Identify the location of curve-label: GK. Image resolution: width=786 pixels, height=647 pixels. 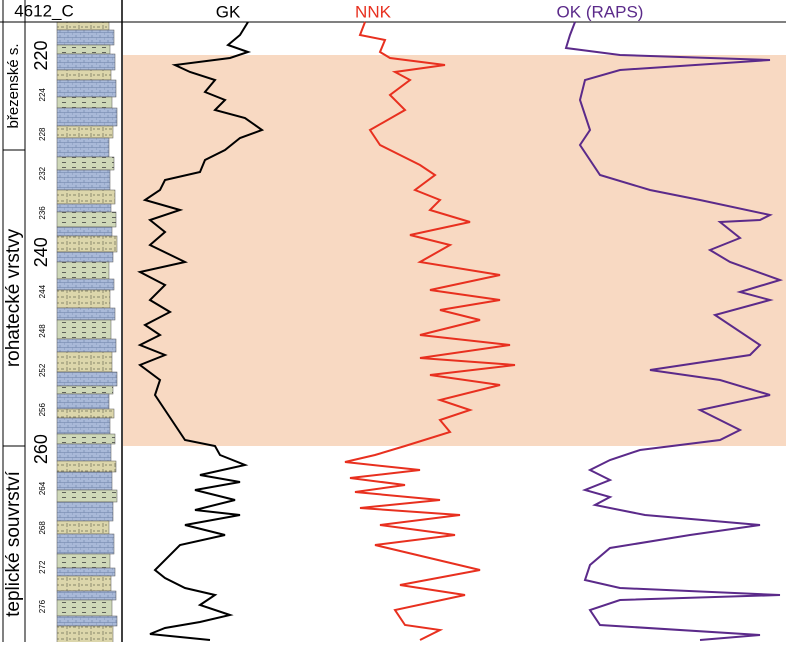
(228, 11).